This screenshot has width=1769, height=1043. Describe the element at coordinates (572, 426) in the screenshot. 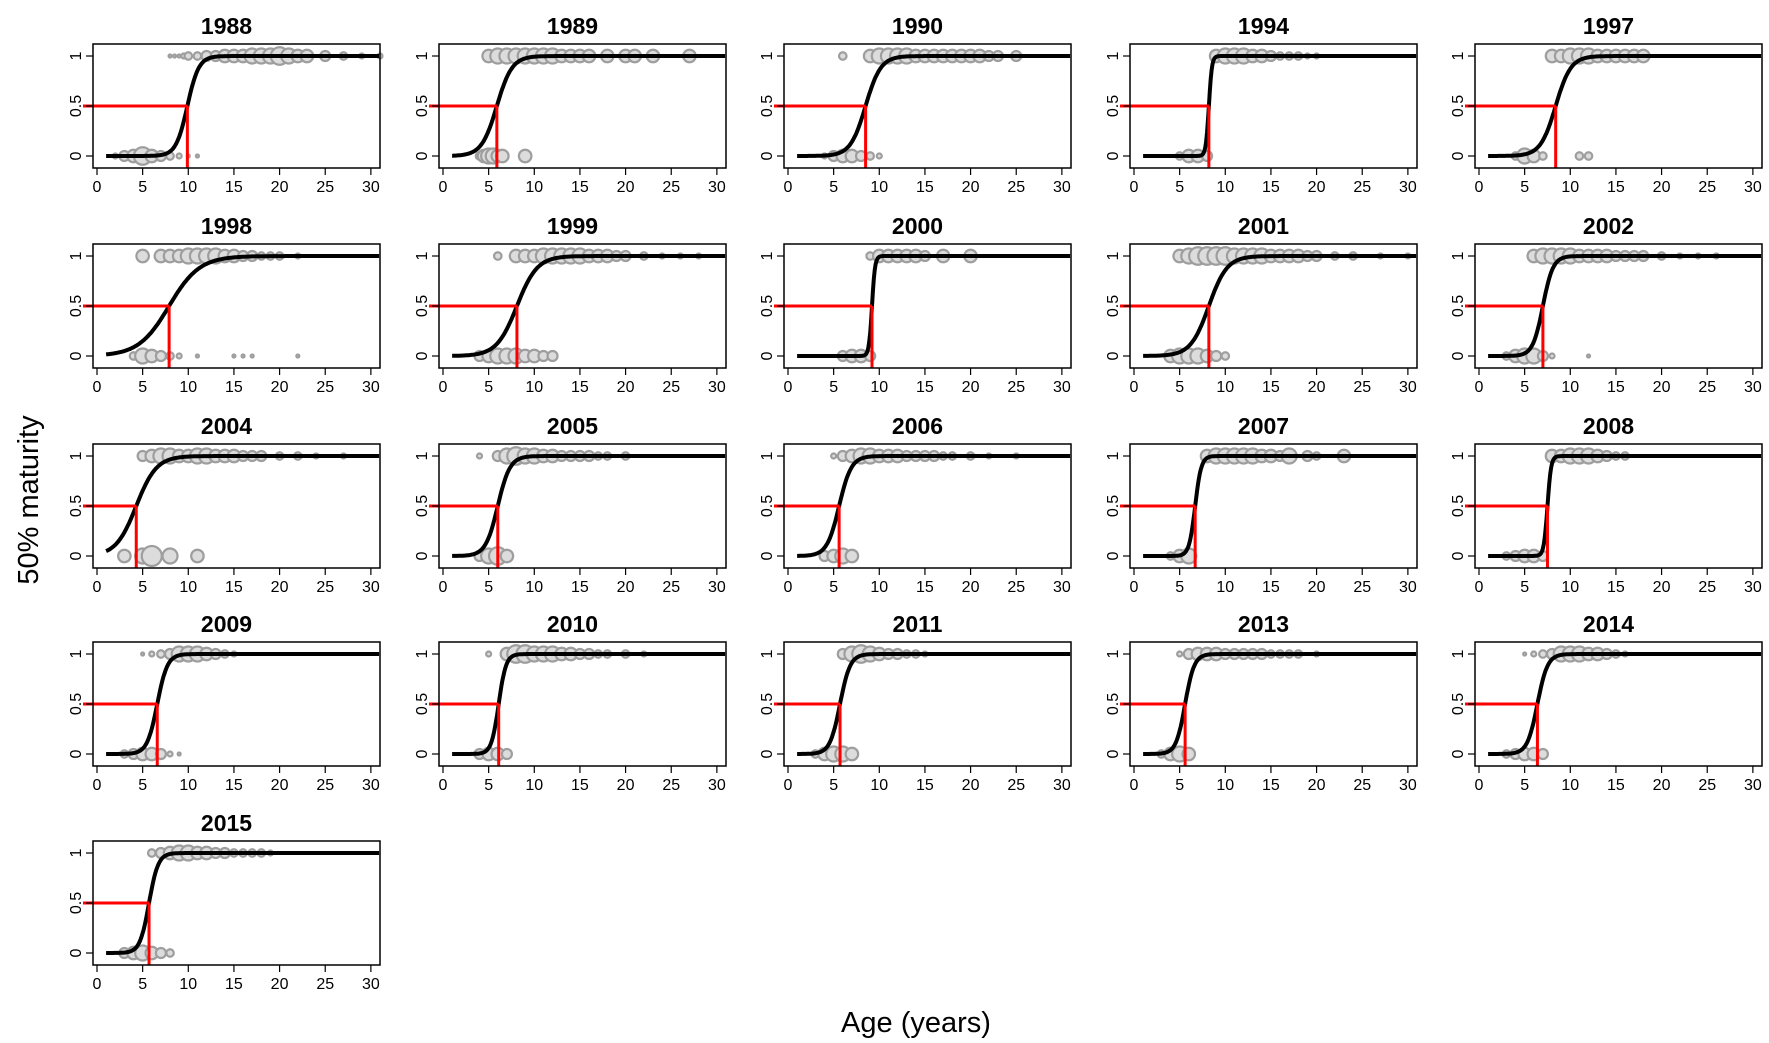

I see `panel-title: 2005` at that location.